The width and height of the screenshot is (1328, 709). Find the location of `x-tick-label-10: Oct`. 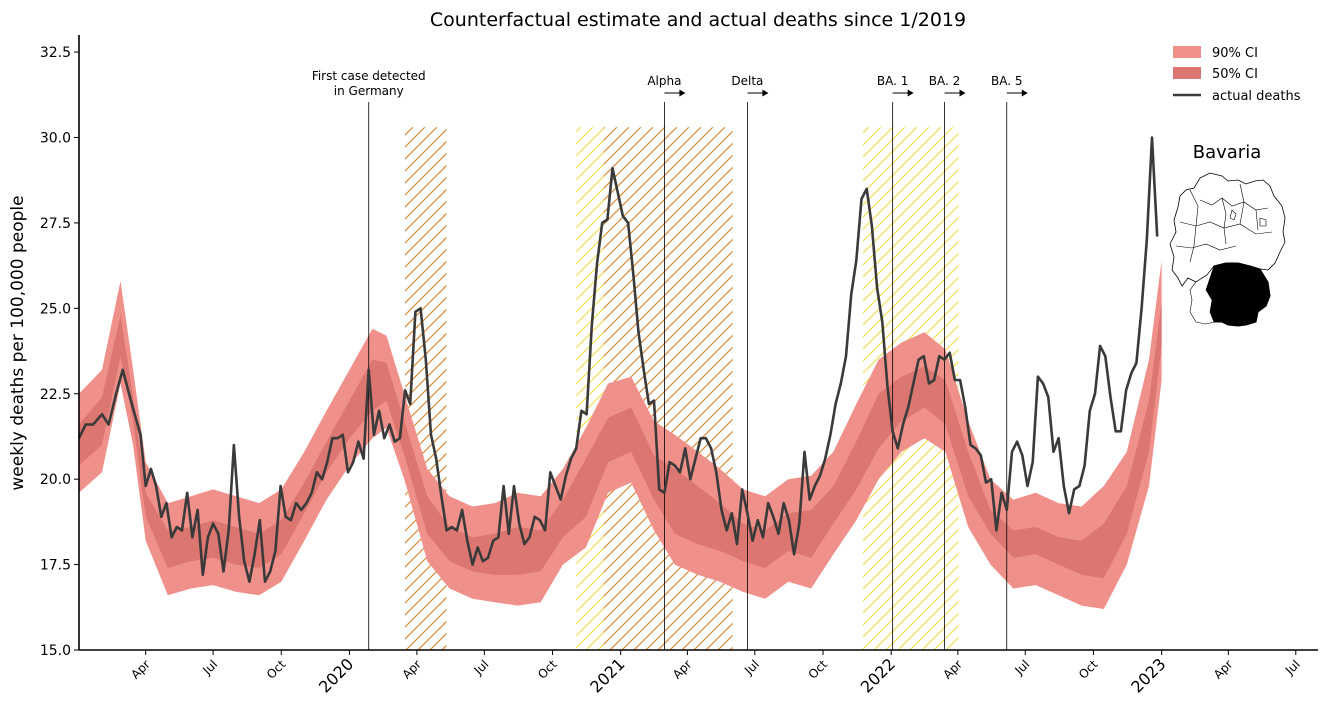

x-tick-label-10: Oct is located at coordinates (818, 669).